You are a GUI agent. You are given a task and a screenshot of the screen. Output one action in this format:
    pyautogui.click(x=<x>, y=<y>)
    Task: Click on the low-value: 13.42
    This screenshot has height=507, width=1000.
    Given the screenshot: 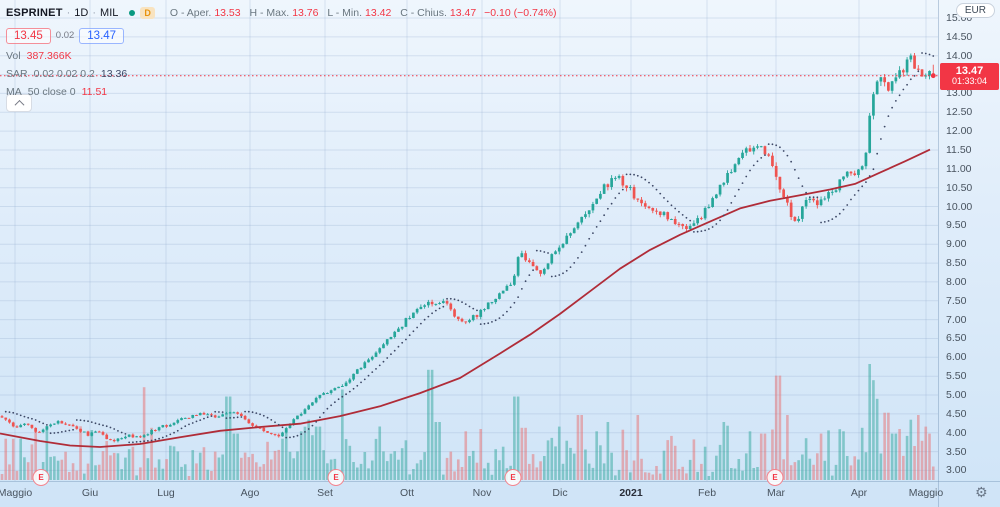 What is the action you would take?
    pyautogui.click(x=378, y=12)
    